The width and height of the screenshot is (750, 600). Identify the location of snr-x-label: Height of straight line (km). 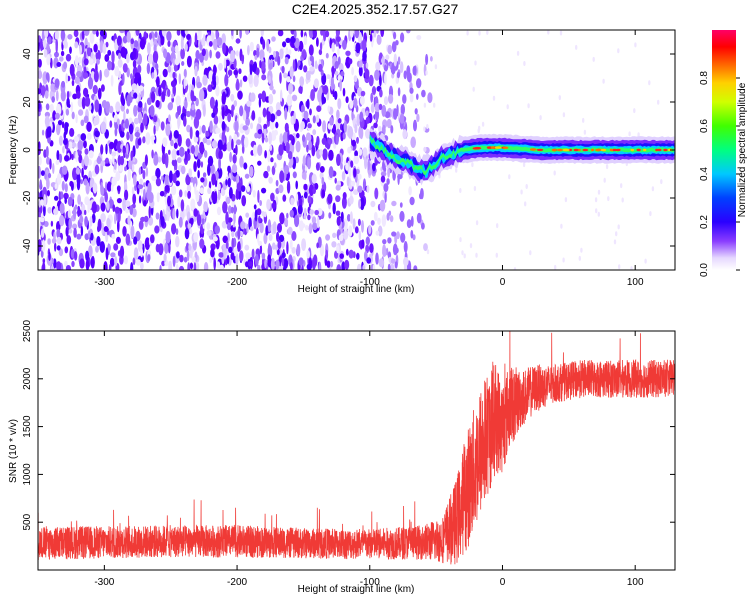
(356, 589).